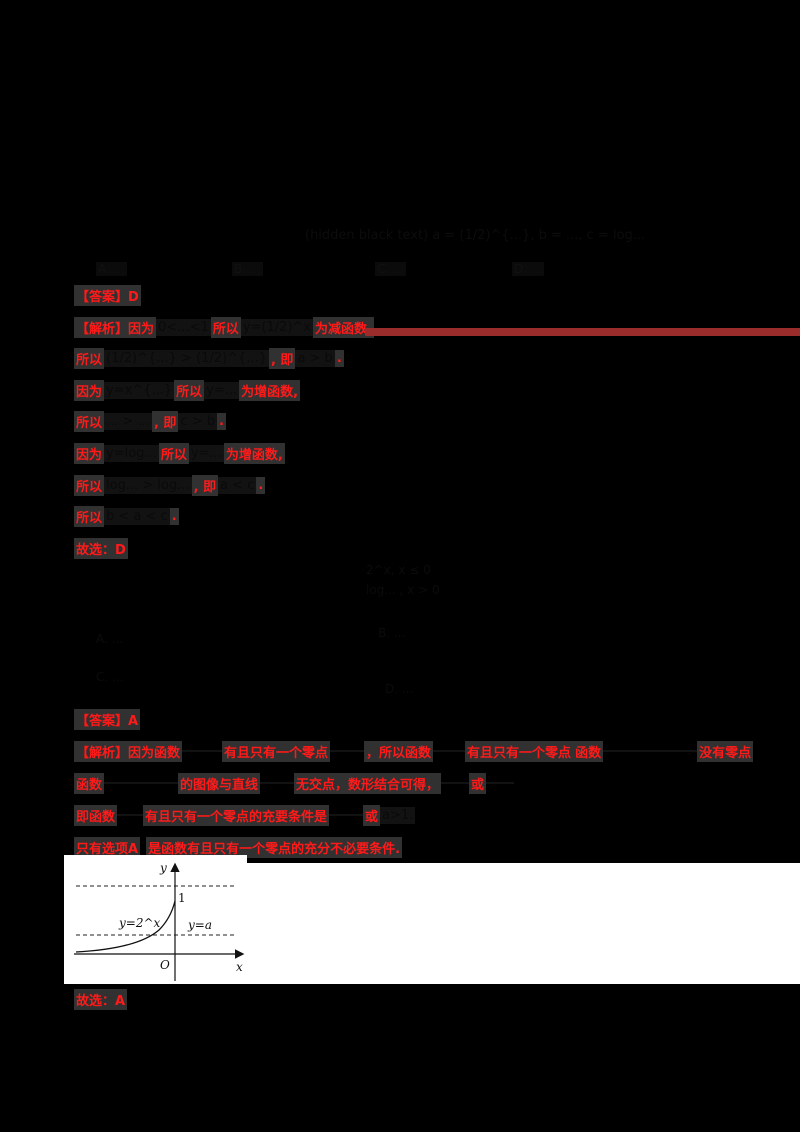  I want to click on answer-text: 【答案】D, so click(107, 295).